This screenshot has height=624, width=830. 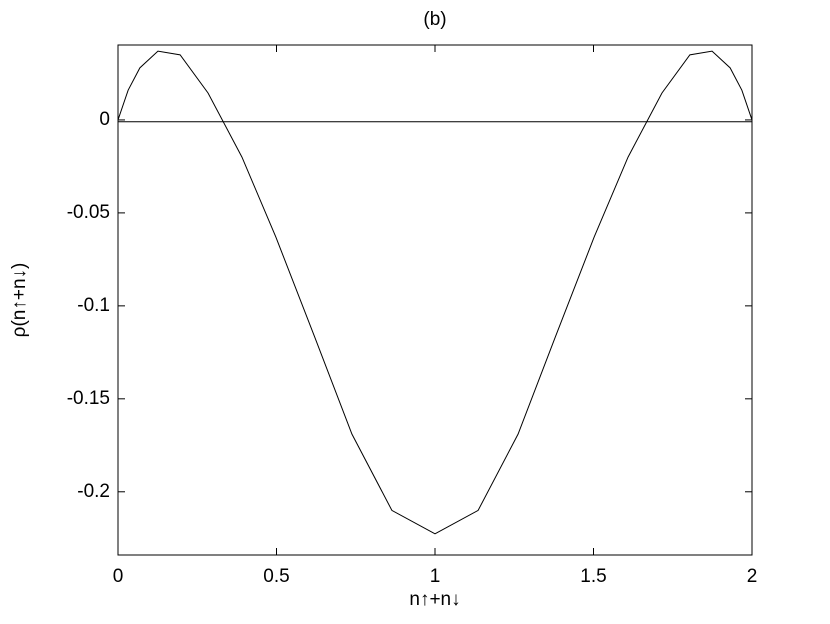 I want to click on x-tick-label: 0.5, so click(x=276, y=576).